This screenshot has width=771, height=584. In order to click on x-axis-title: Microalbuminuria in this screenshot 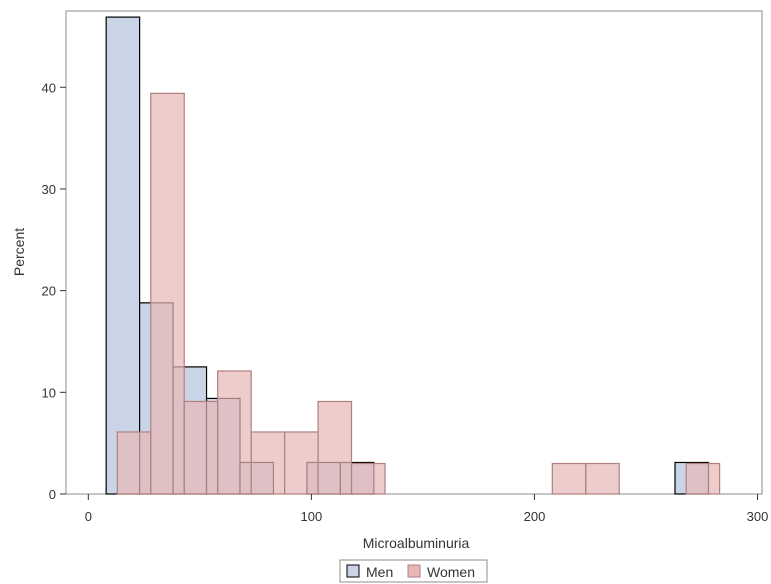, I will do `click(416, 543)`.